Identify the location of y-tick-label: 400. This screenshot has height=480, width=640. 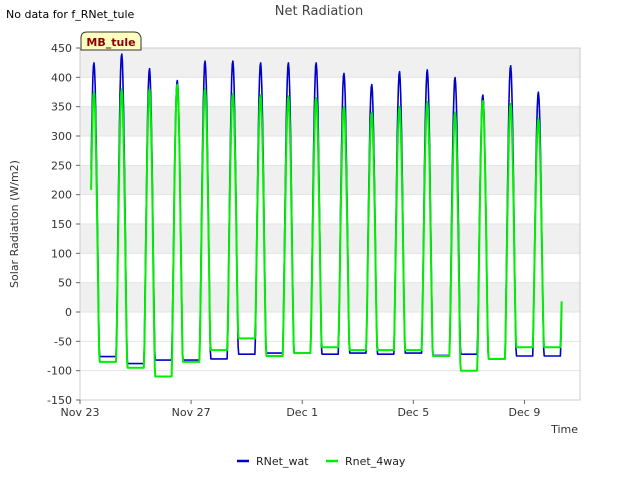
(61, 77).